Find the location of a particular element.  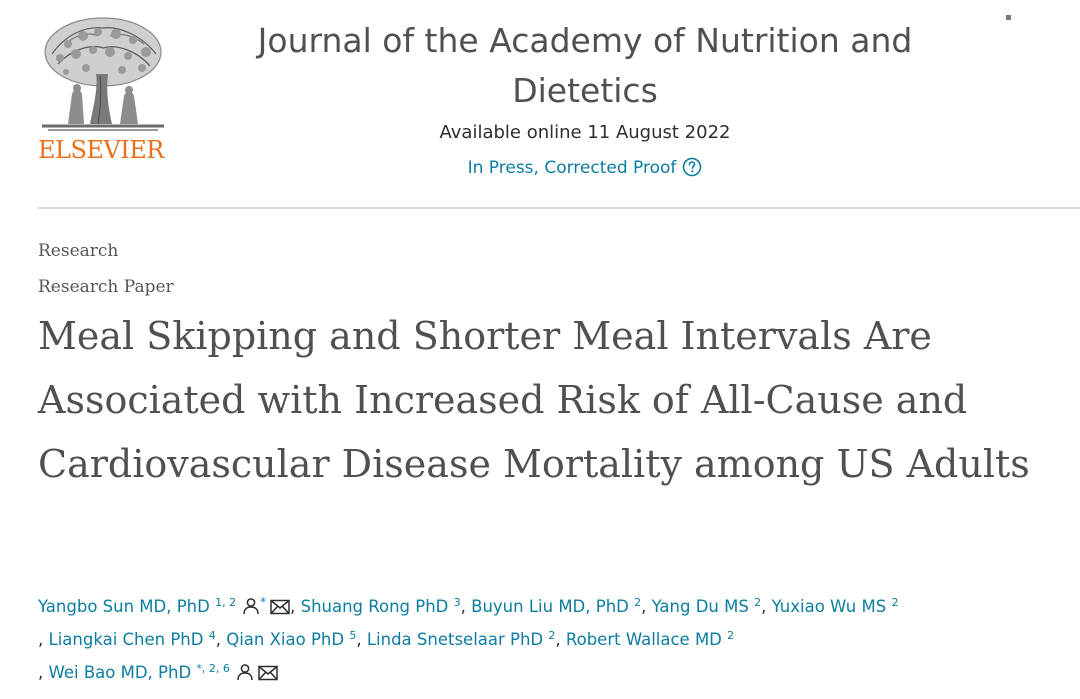

article-section: Research is located at coordinates (78, 251).